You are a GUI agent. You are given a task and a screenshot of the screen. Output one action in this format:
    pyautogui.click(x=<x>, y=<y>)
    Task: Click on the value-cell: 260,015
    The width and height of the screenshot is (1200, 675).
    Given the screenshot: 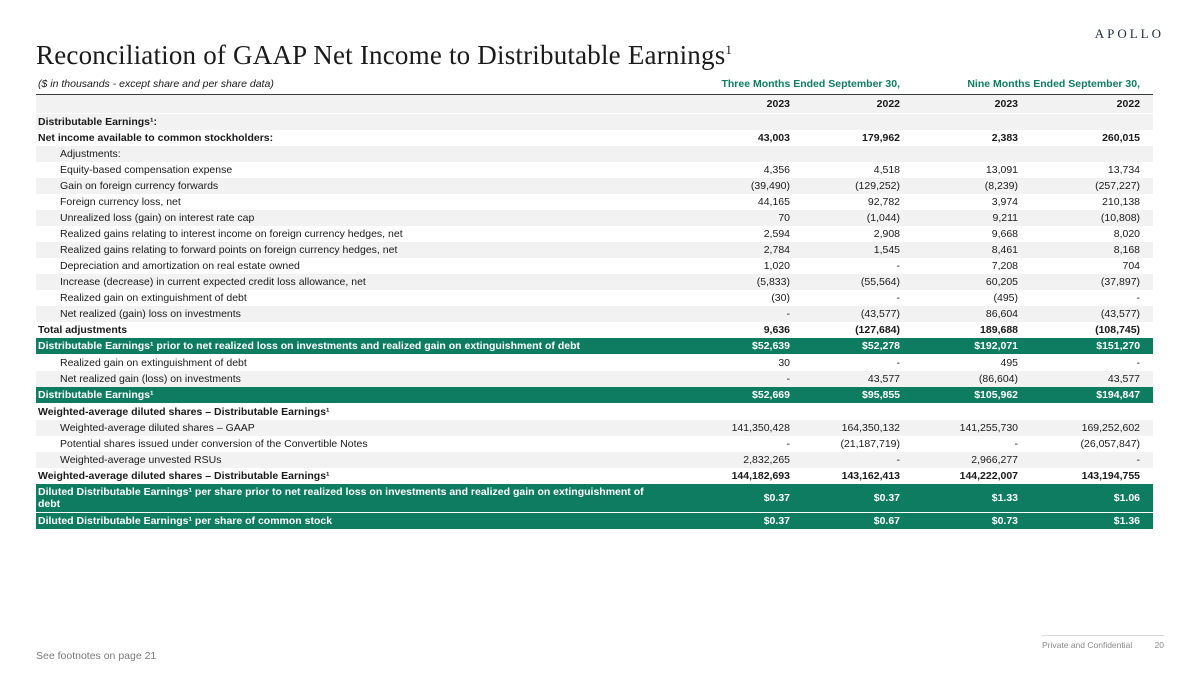 What is the action you would take?
    pyautogui.click(x=1121, y=138)
    